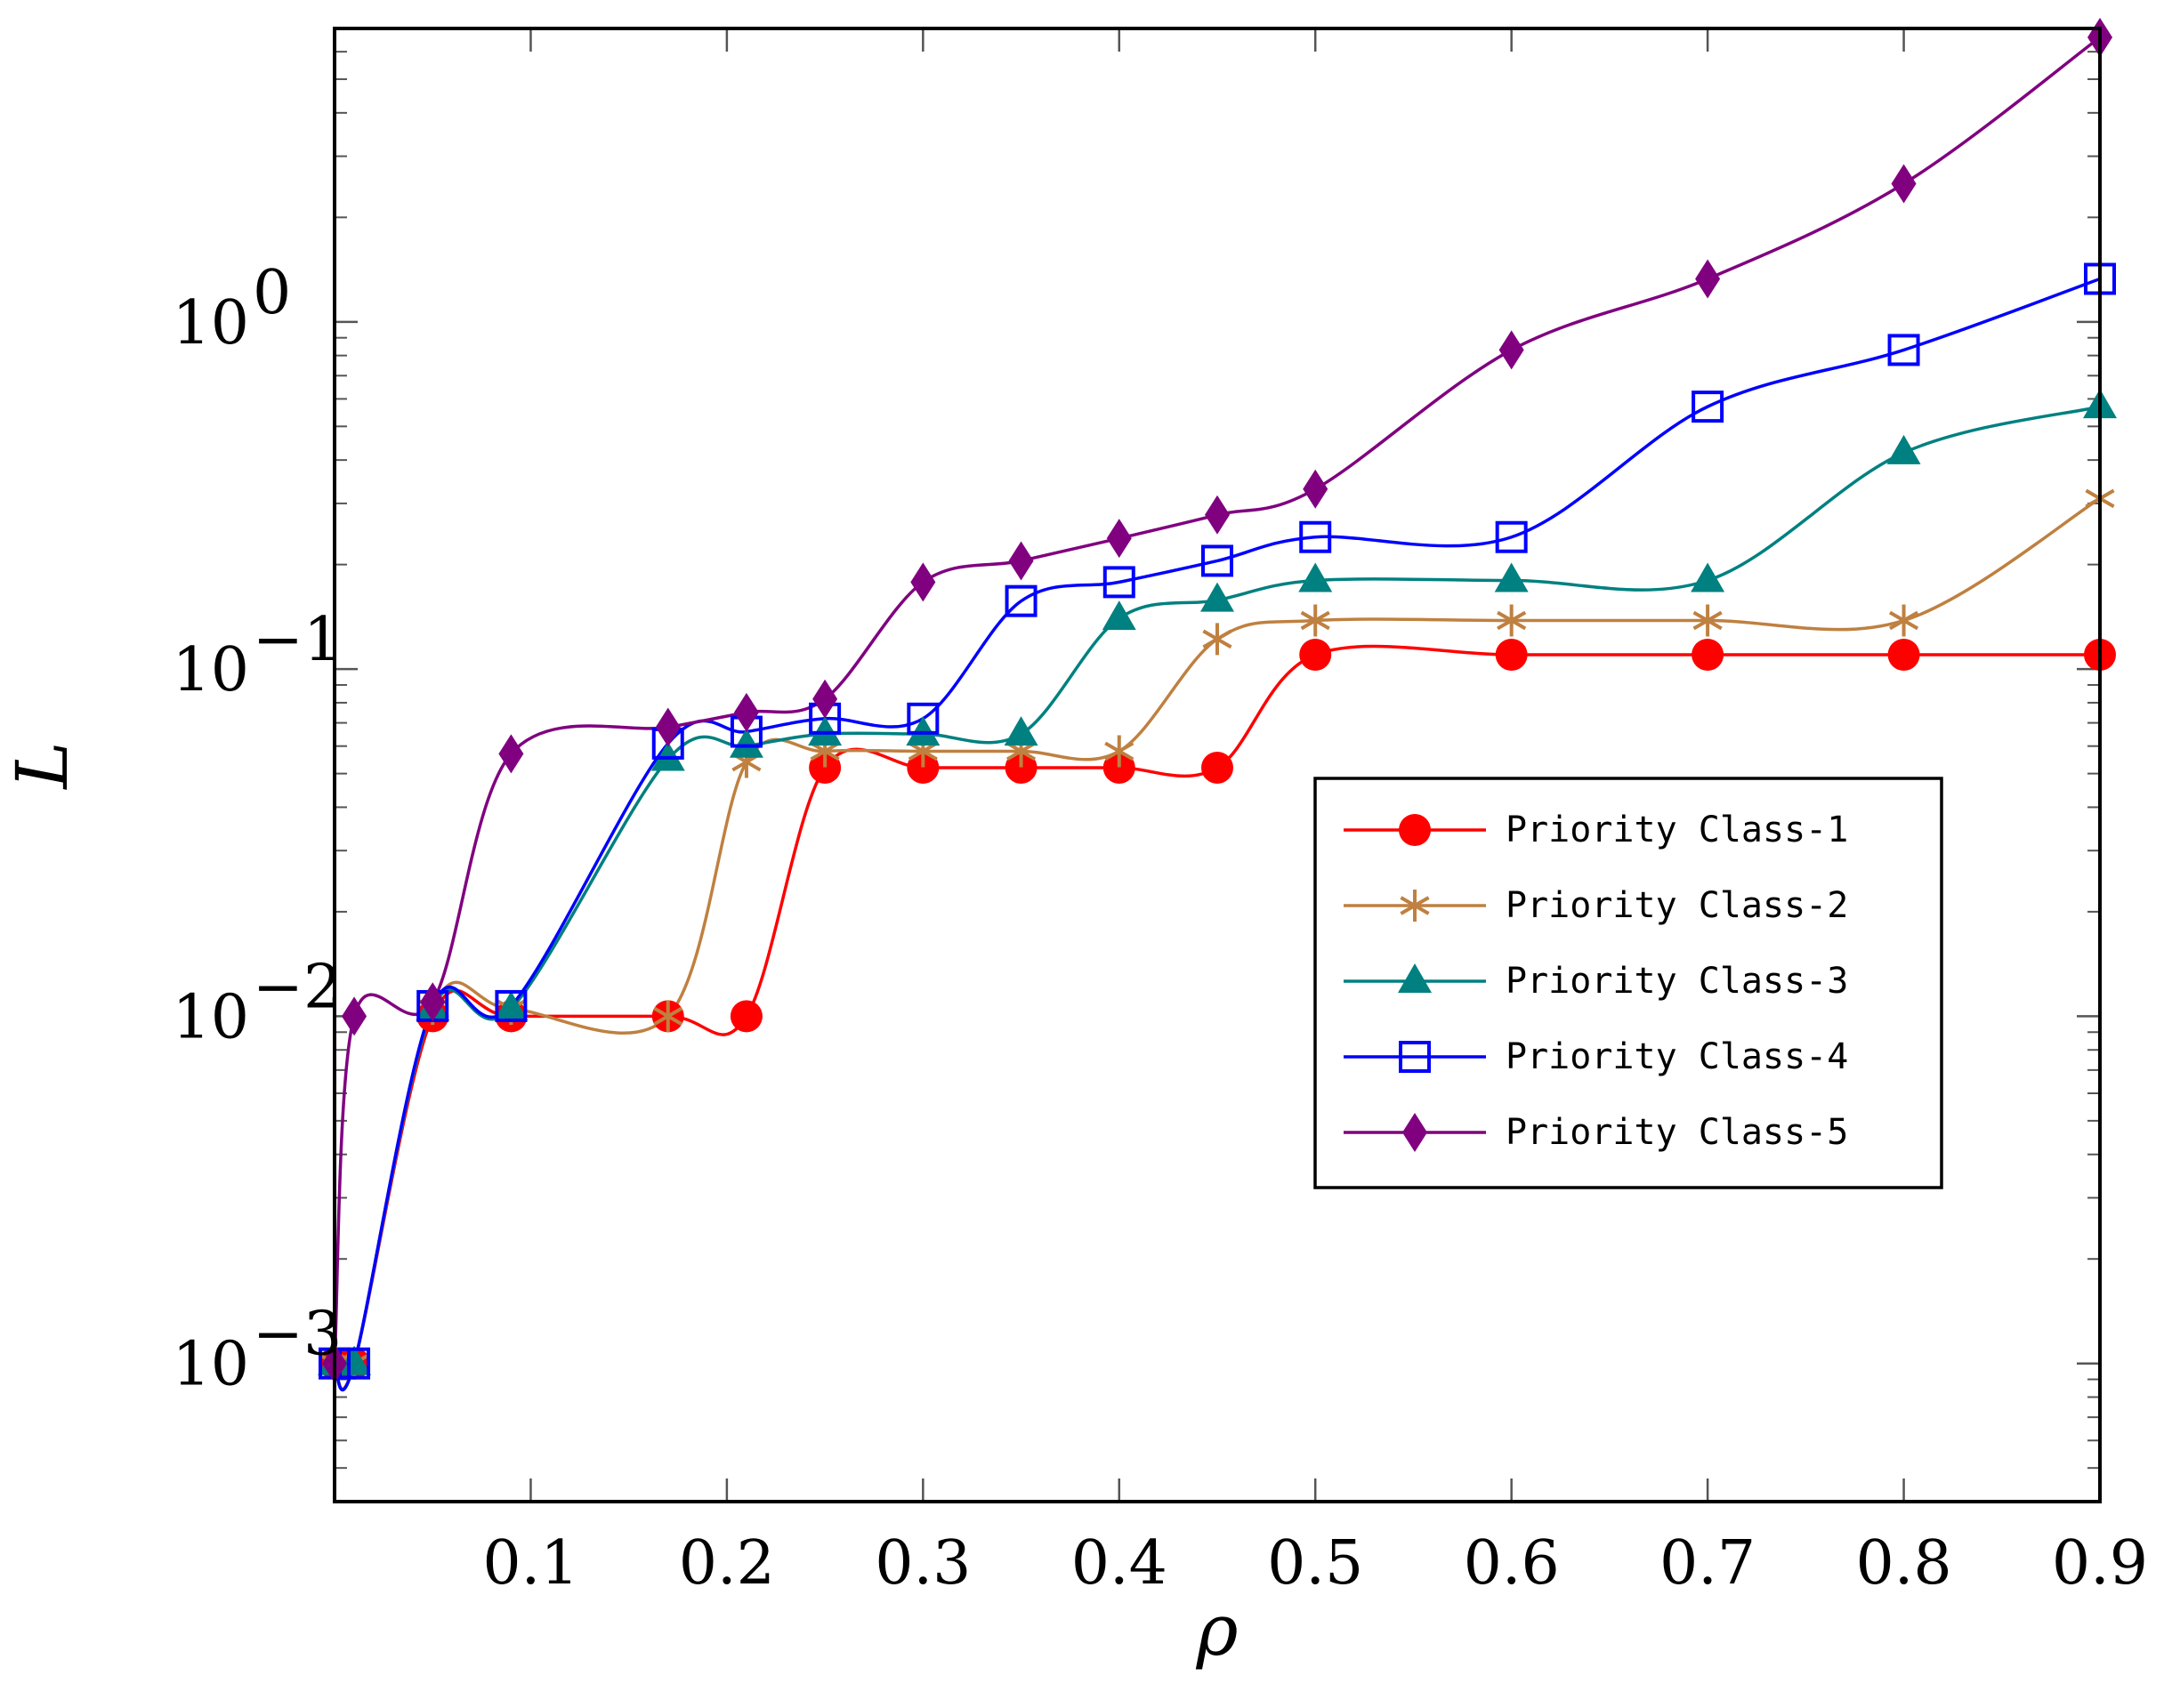  Describe the element at coordinates (1677, 830) in the screenshot. I see `legend-label: Priority Class-1` at that location.